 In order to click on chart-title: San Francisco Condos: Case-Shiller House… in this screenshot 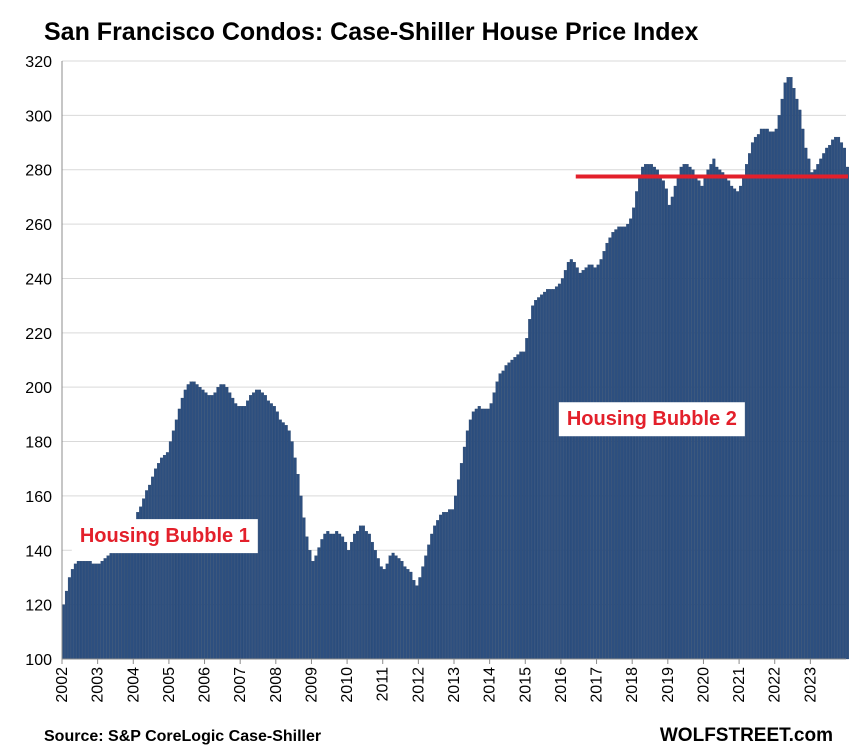, I will do `click(371, 32)`.